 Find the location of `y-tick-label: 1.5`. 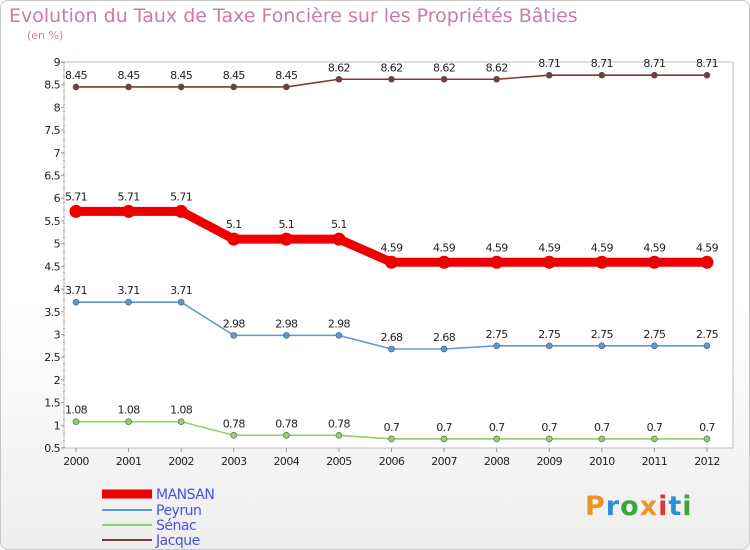

y-tick-label: 1.5 is located at coordinates (52, 403).